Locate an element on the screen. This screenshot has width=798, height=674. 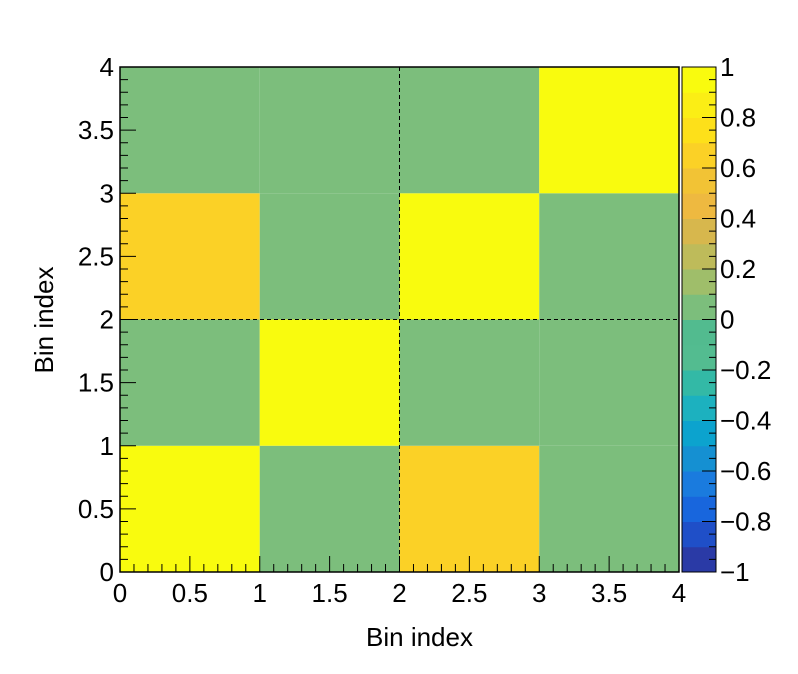
x-tick-label: 2 is located at coordinates (399, 593).